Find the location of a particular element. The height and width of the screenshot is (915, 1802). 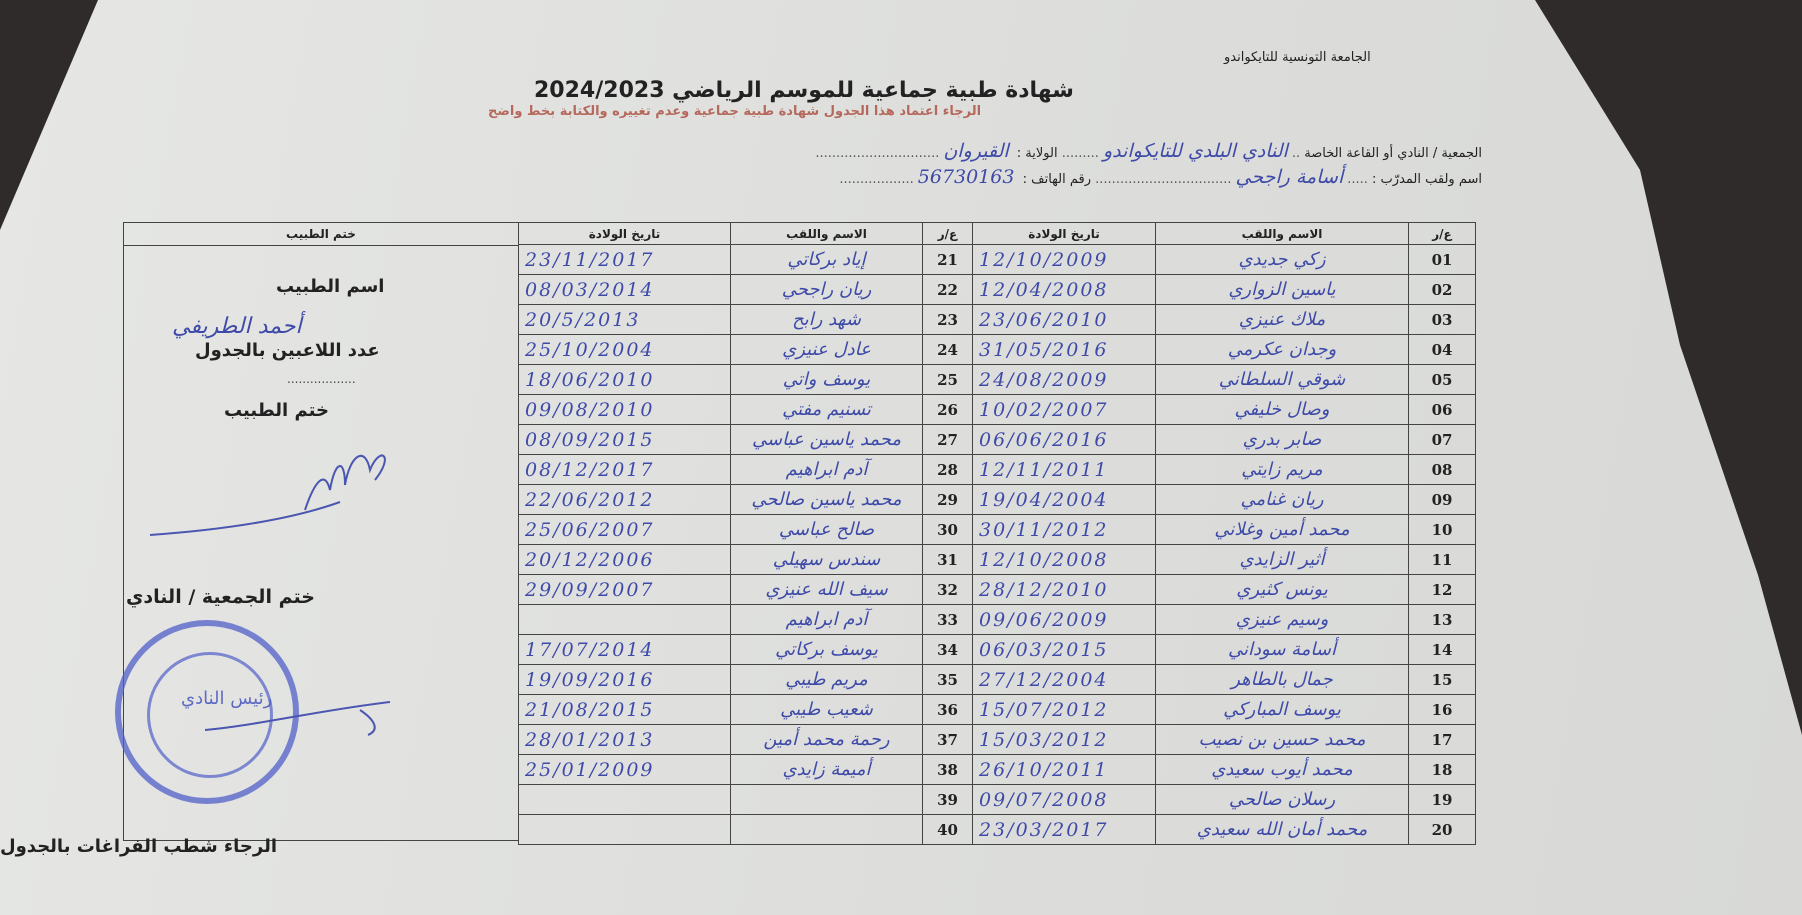

player-dob: 12/04/2008 is located at coordinates (1064, 289).